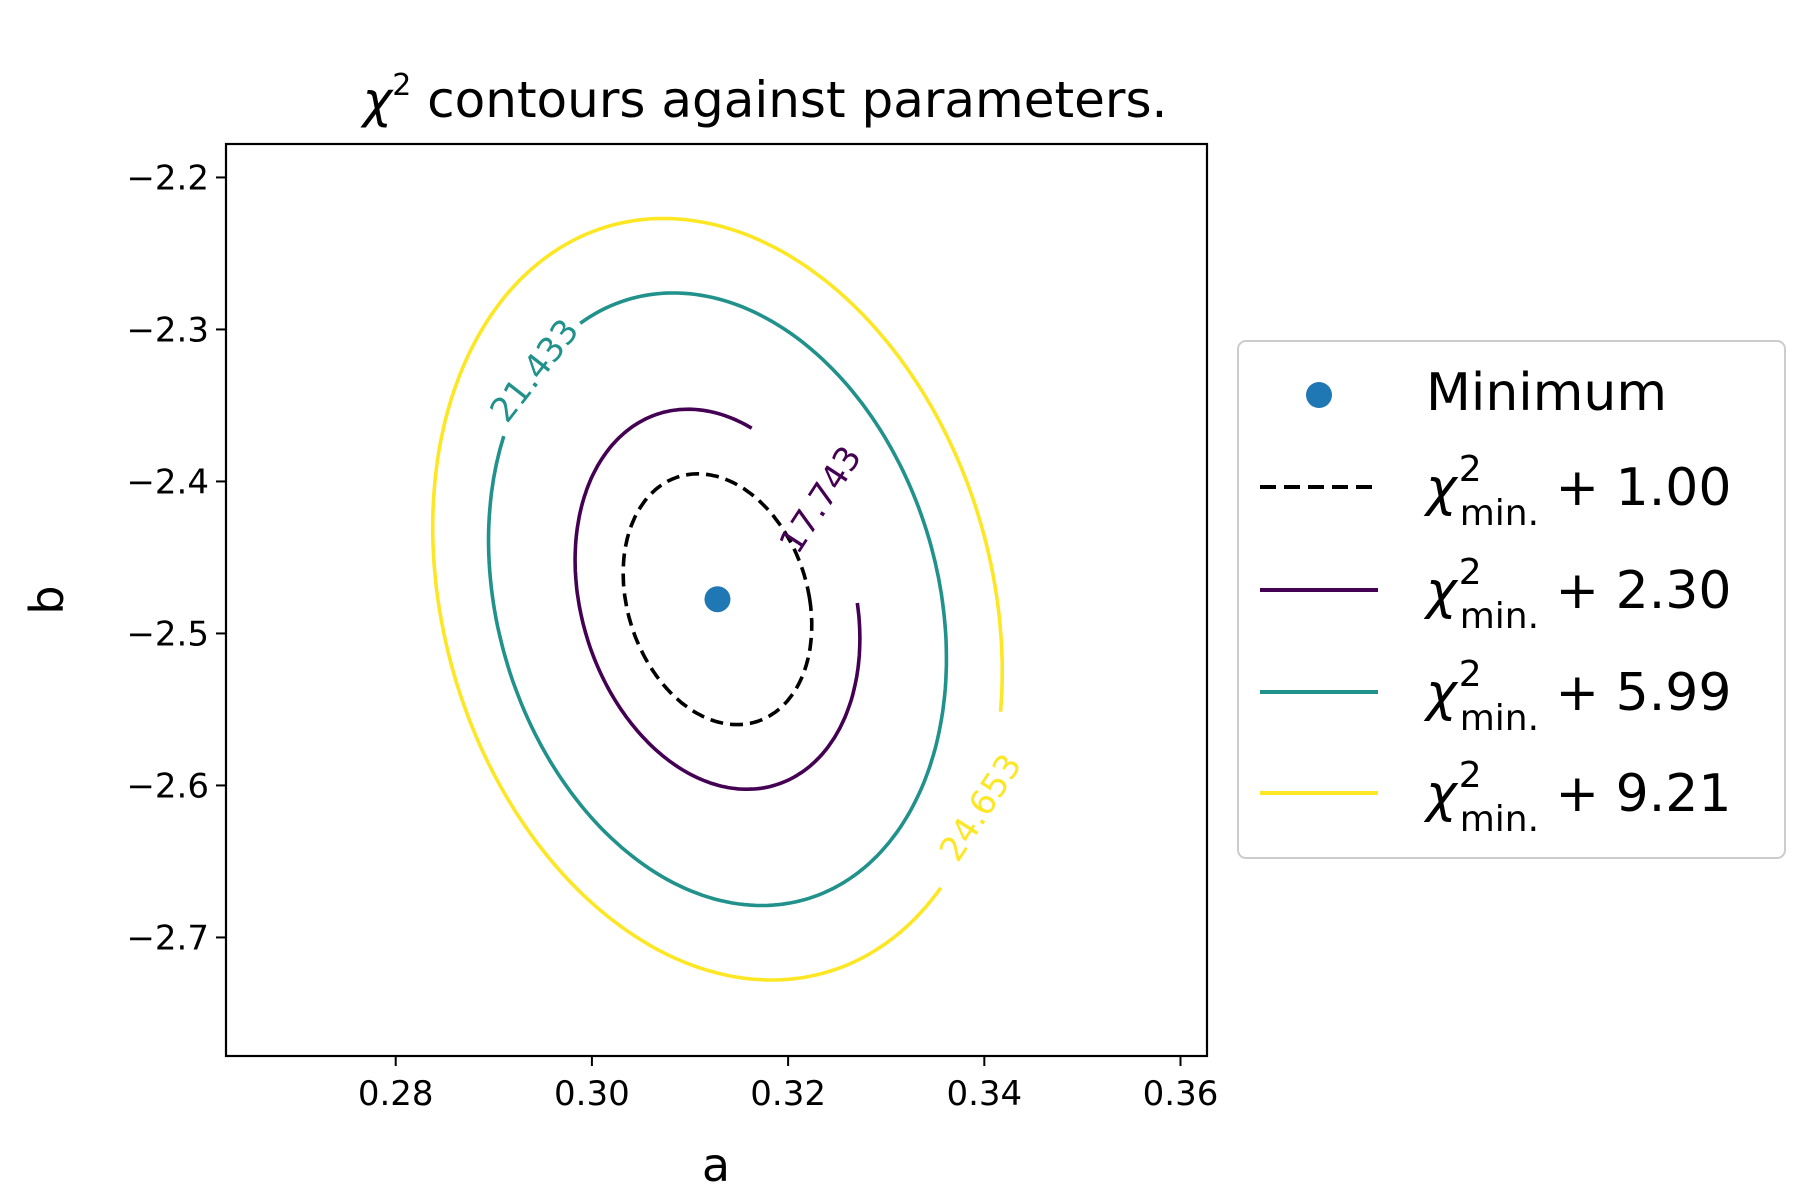  I want to click on legend-box, so click(1511, 599).